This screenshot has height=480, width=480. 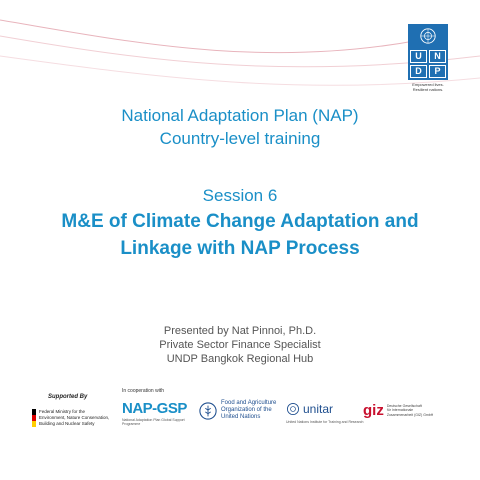 I want to click on supported-by-label: Supported By, so click(x=68, y=397).